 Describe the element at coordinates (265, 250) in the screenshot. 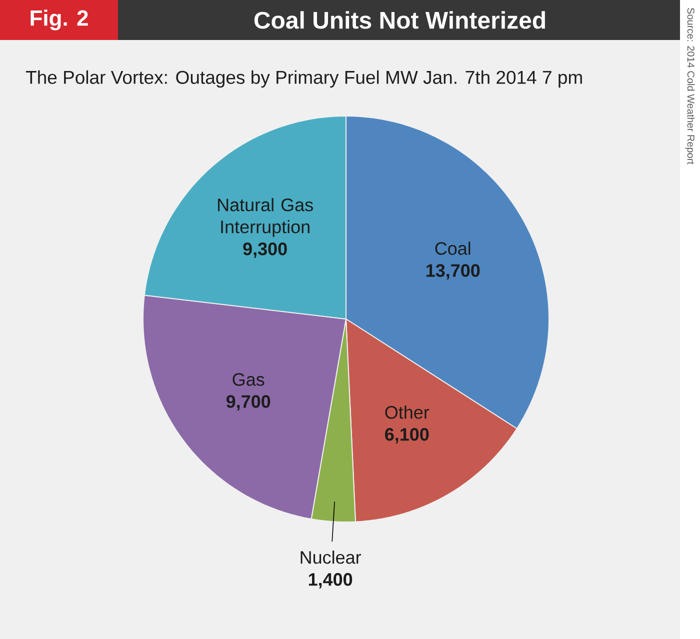

I see `data-label: 9,300` at that location.